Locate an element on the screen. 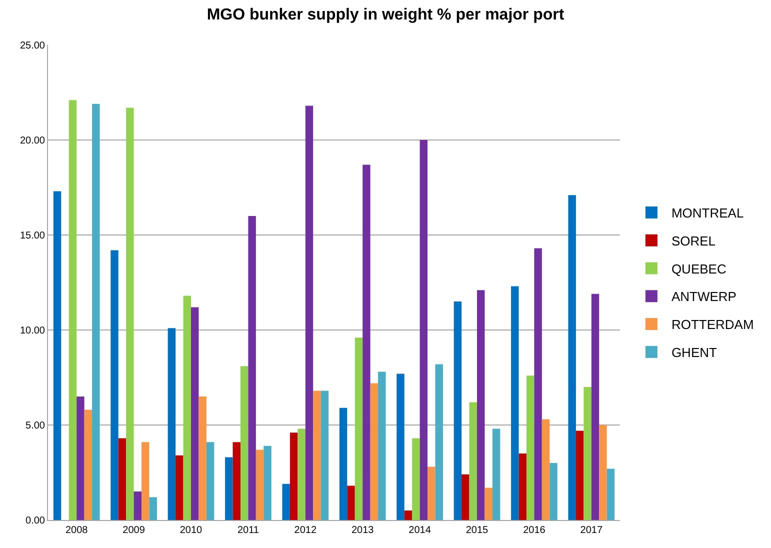  x-tick-label: 2015 is located at coordinates (477, 530).